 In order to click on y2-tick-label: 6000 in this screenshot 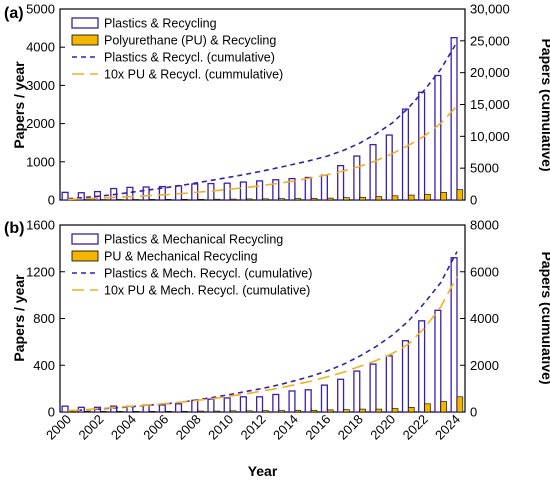, I will do `click(484, 271)`.